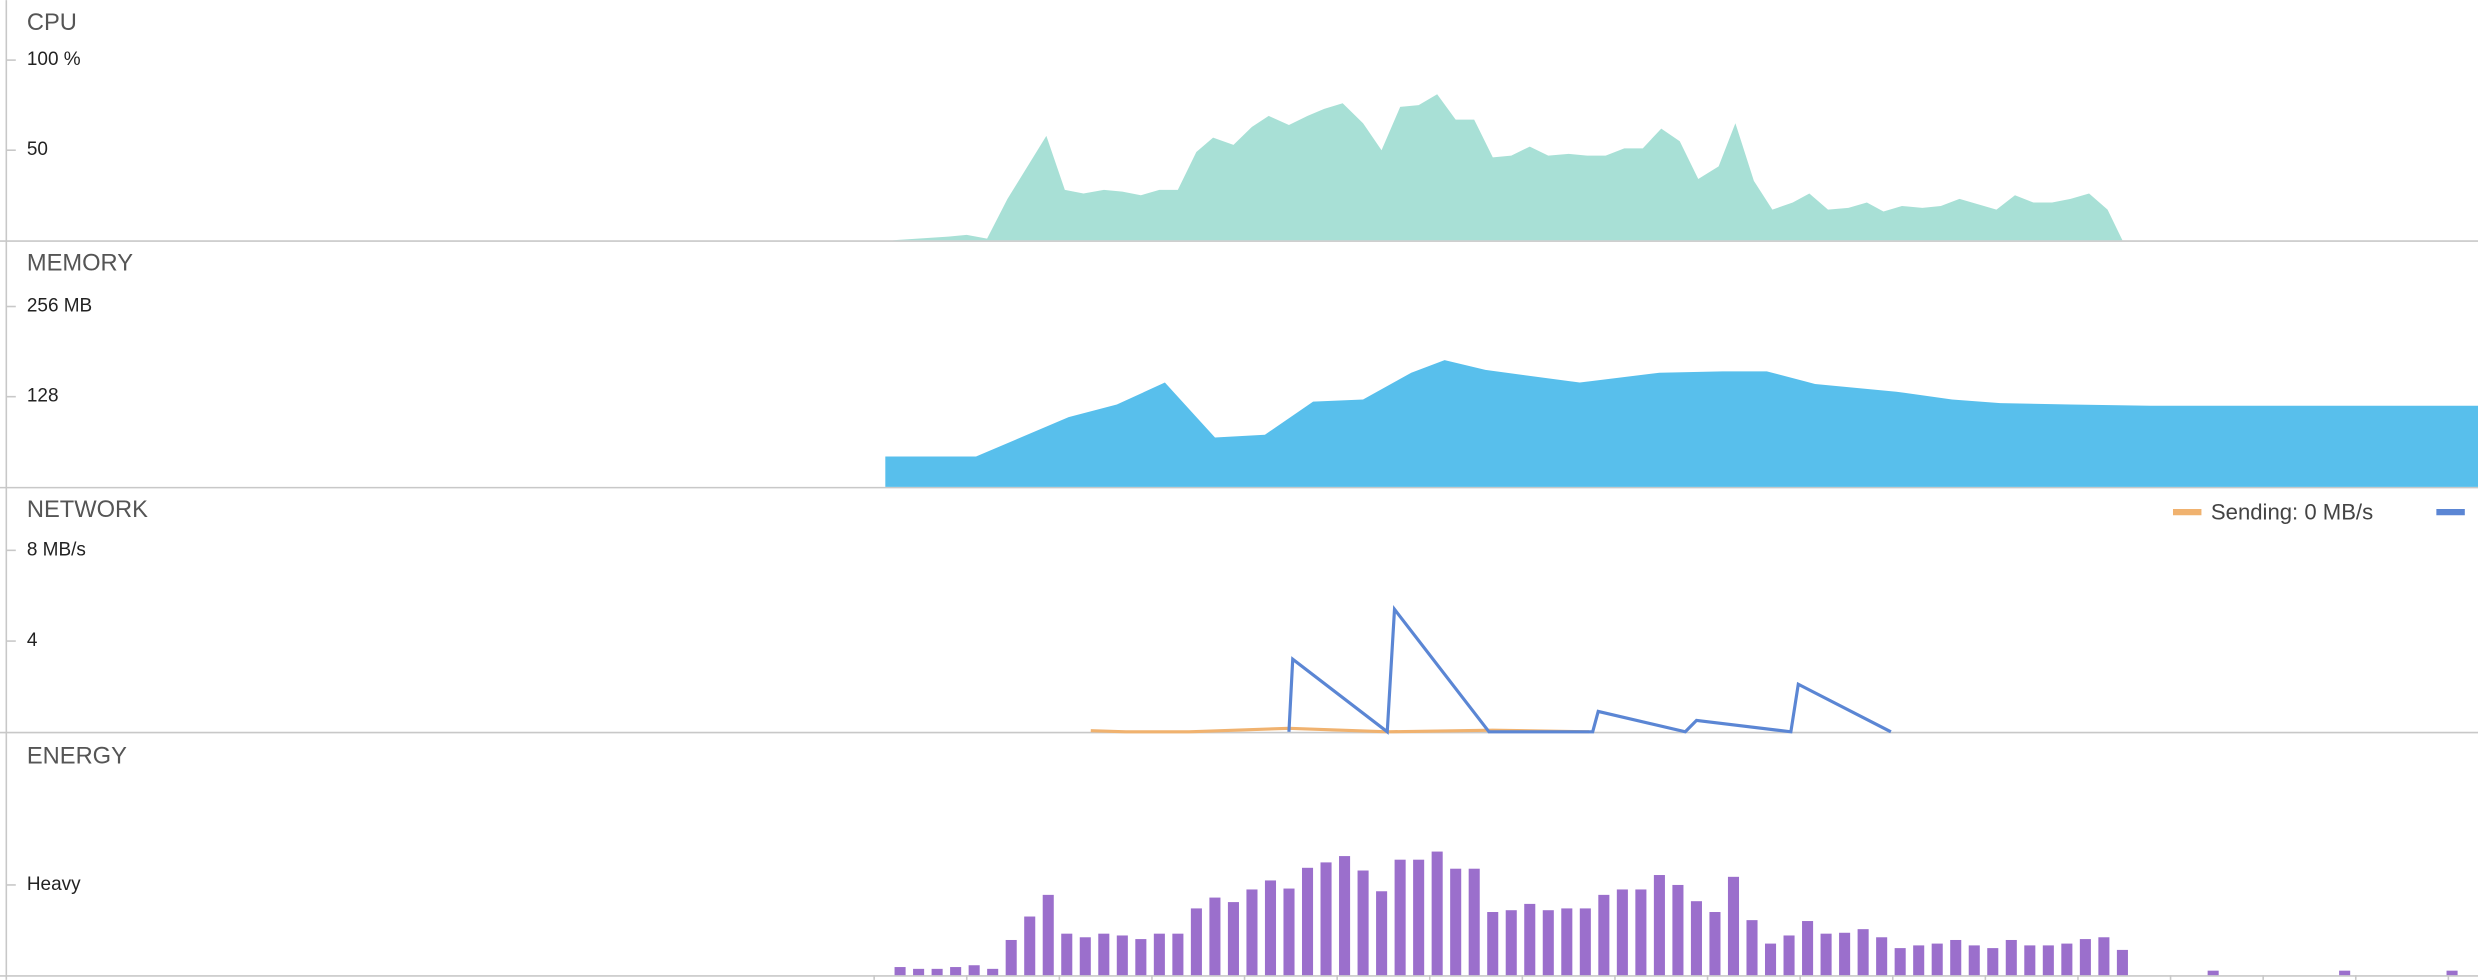 The image size is (2478, 980). What do you see at coordinates (56, 549) in the screenshot?
I see `y-tick-label: 8 MB/s` at bounding box center [56, 549].